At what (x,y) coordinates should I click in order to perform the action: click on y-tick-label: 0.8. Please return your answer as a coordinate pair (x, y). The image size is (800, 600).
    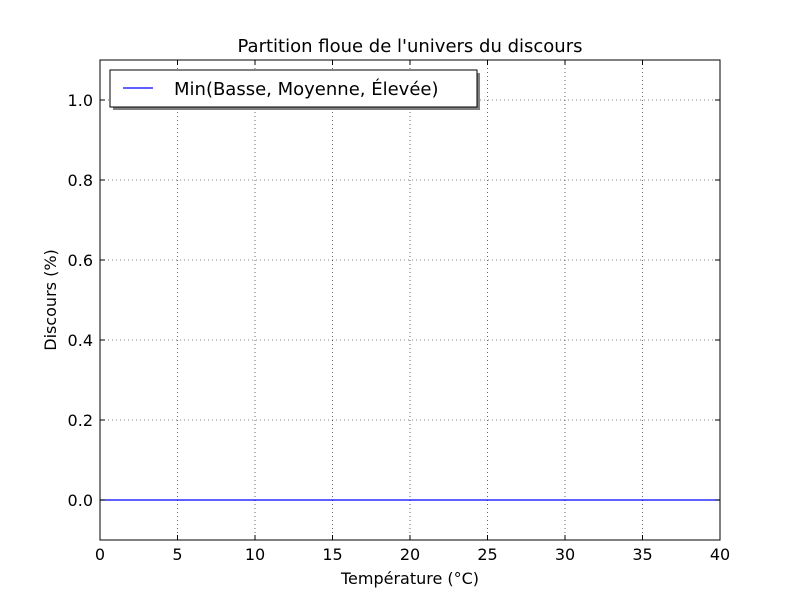
    Looking at the image, I should click on (80, 180).